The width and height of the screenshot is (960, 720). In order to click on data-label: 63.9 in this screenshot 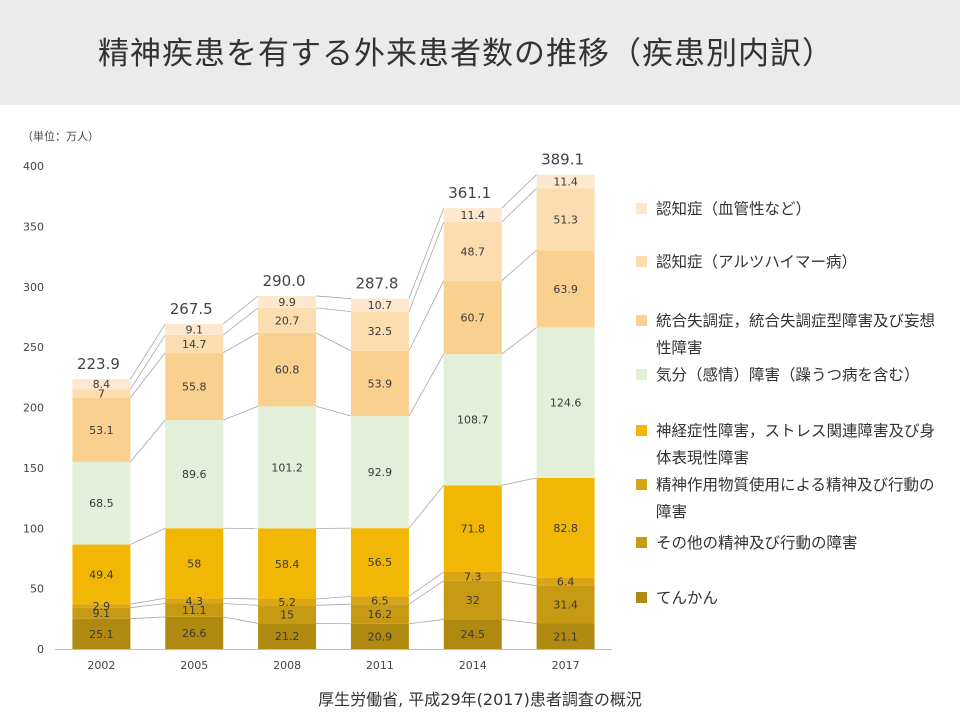, I will do `click(565, 289)`.